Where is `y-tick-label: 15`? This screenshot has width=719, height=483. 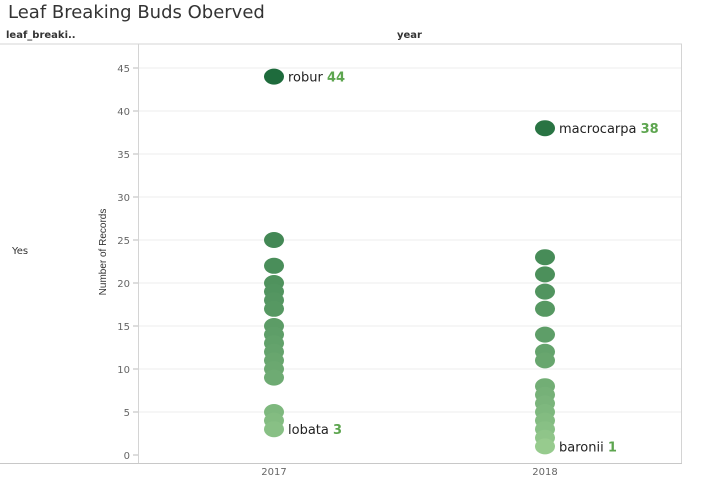 y-tick-label: 15 is located at coordinates (123, 327).